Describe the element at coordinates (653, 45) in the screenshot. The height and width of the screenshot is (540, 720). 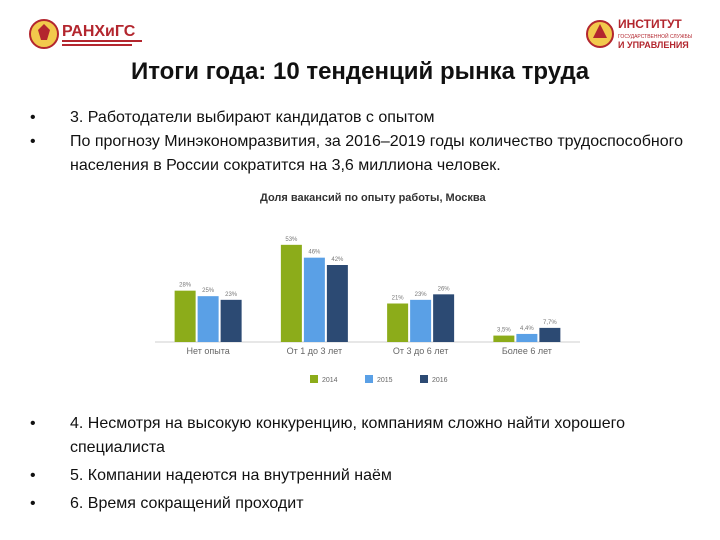
I see `igsu-logo-line3: И УПРАВЛЕНИЯ` at that location.